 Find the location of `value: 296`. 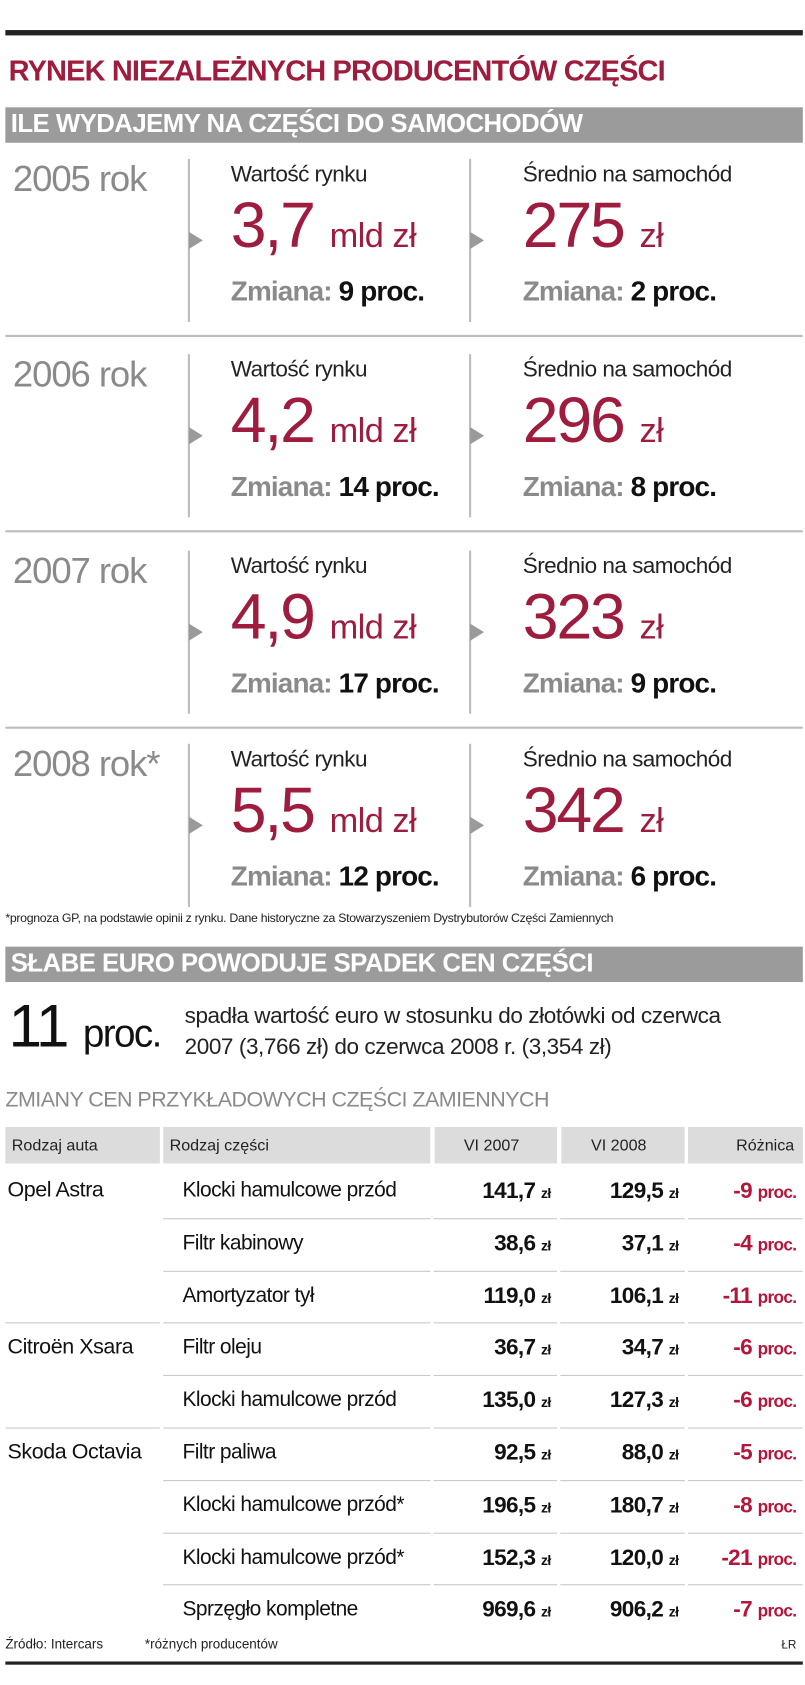

value: 296 is located at coordinates (574, 420).